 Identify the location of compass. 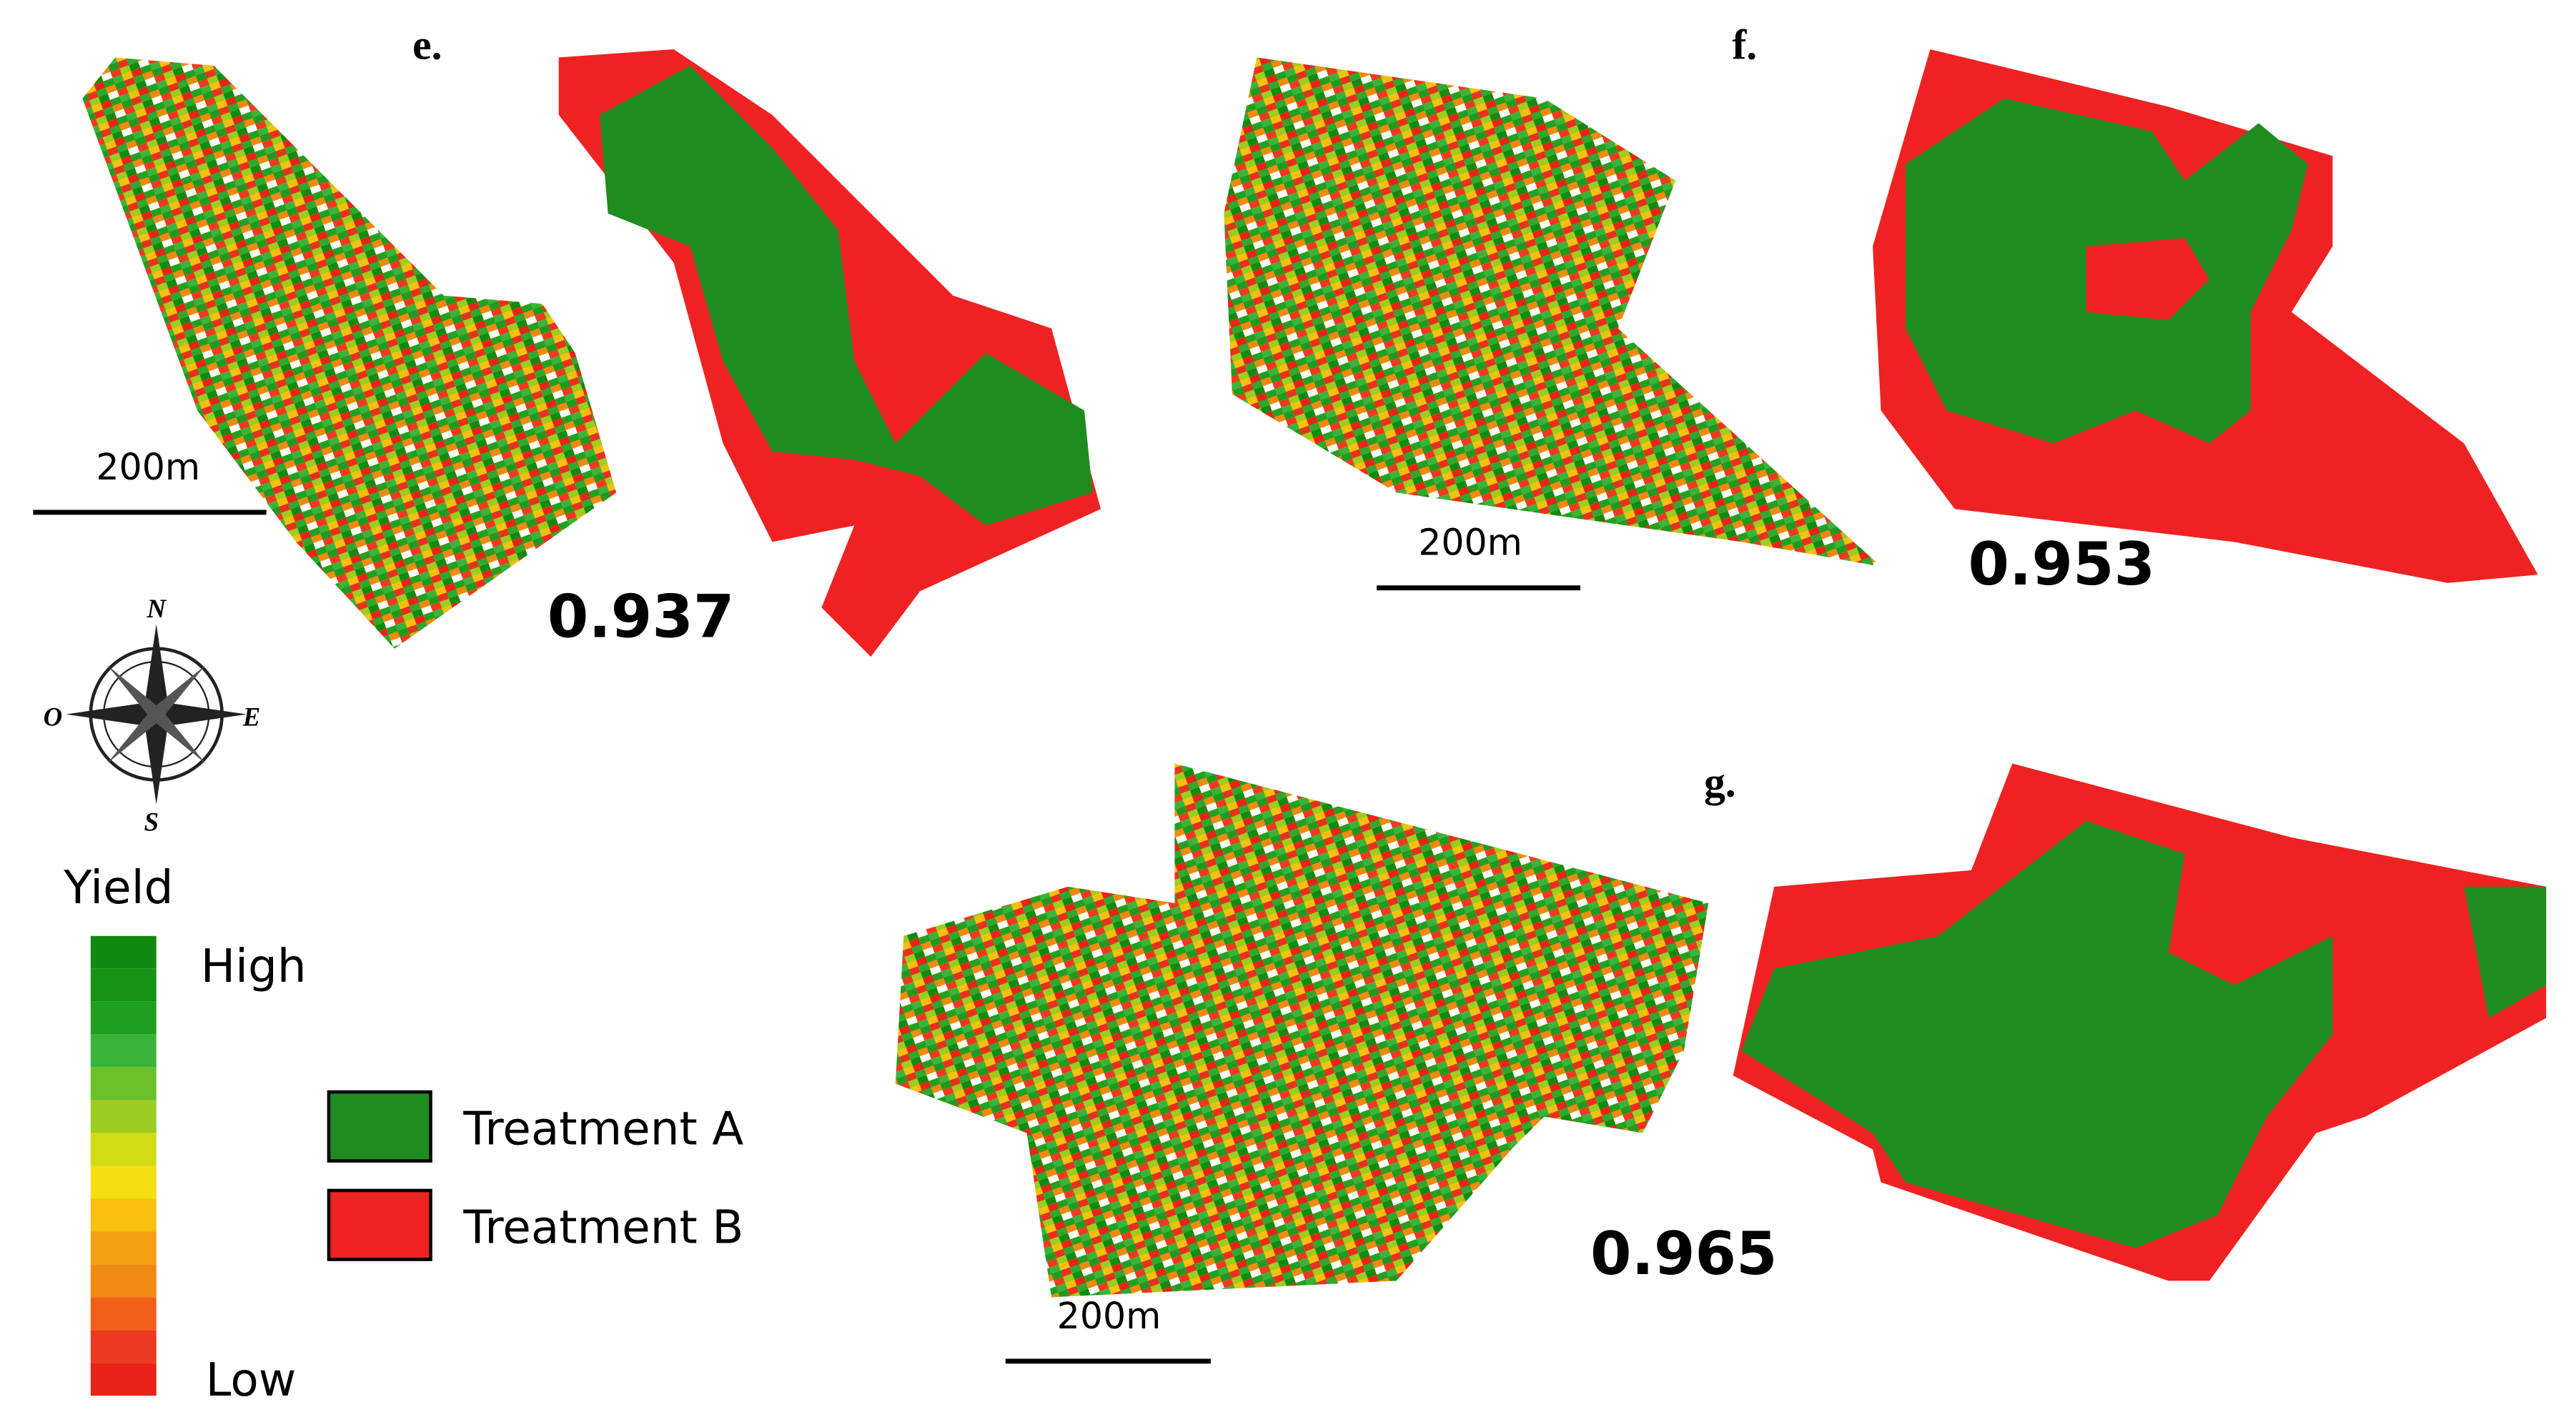
(157, 714).